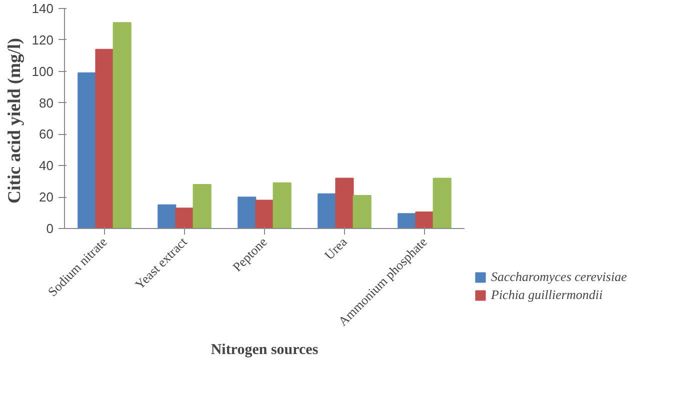  What do you see at coordinates (43, 40) in the screenshot?
I see `y-tick-label: 120` at bounding box center [43, 40].